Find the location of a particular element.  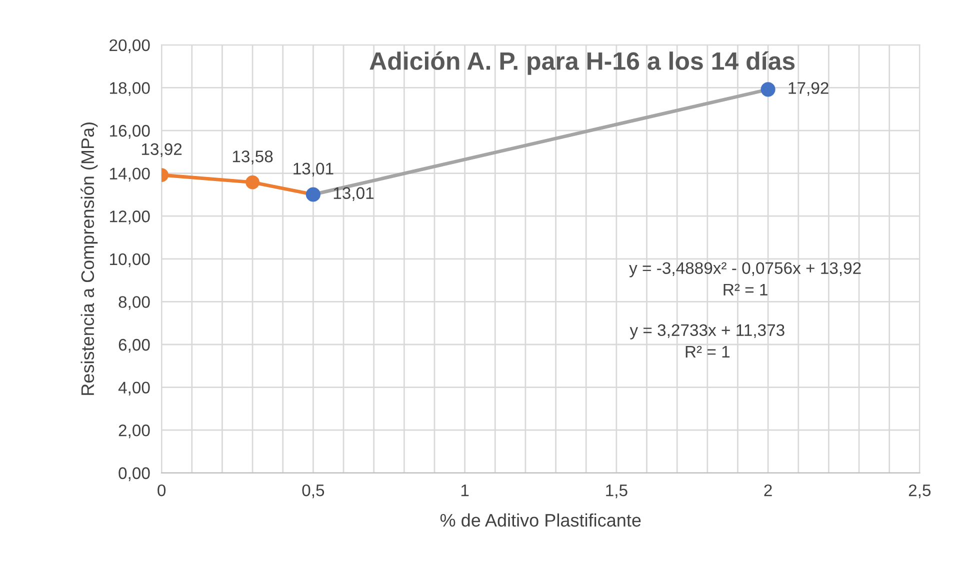

x-tick-label: 0,5 is located at coordinates (313, 491).